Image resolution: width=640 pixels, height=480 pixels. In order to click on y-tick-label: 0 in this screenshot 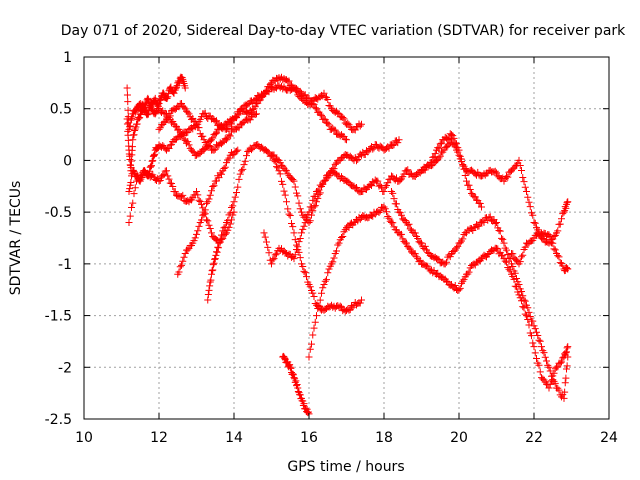, I will do `click(67, 161)`.